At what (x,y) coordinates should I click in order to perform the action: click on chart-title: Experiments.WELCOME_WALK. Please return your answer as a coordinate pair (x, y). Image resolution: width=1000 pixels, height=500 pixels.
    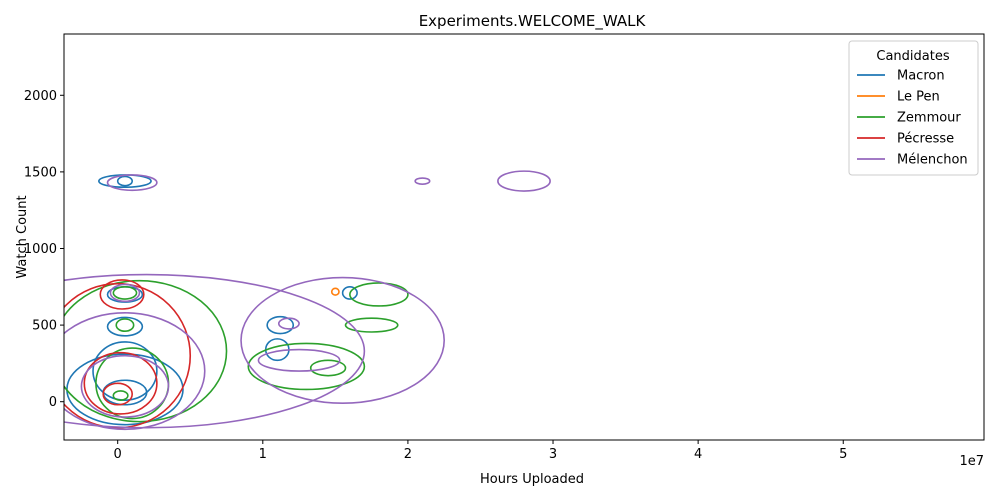
    Looking at the image, I should click on (533, 21).